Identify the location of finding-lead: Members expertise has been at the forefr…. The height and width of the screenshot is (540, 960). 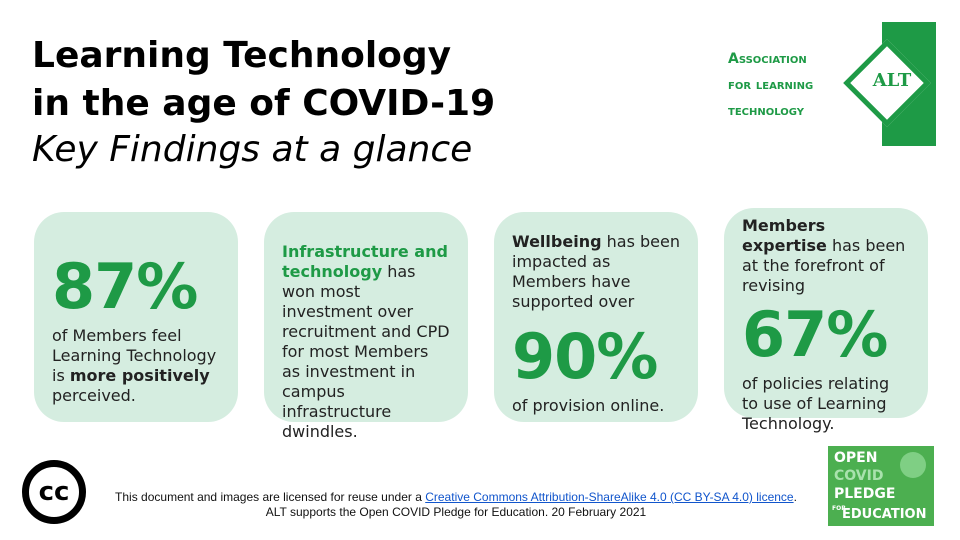
(826, 256).